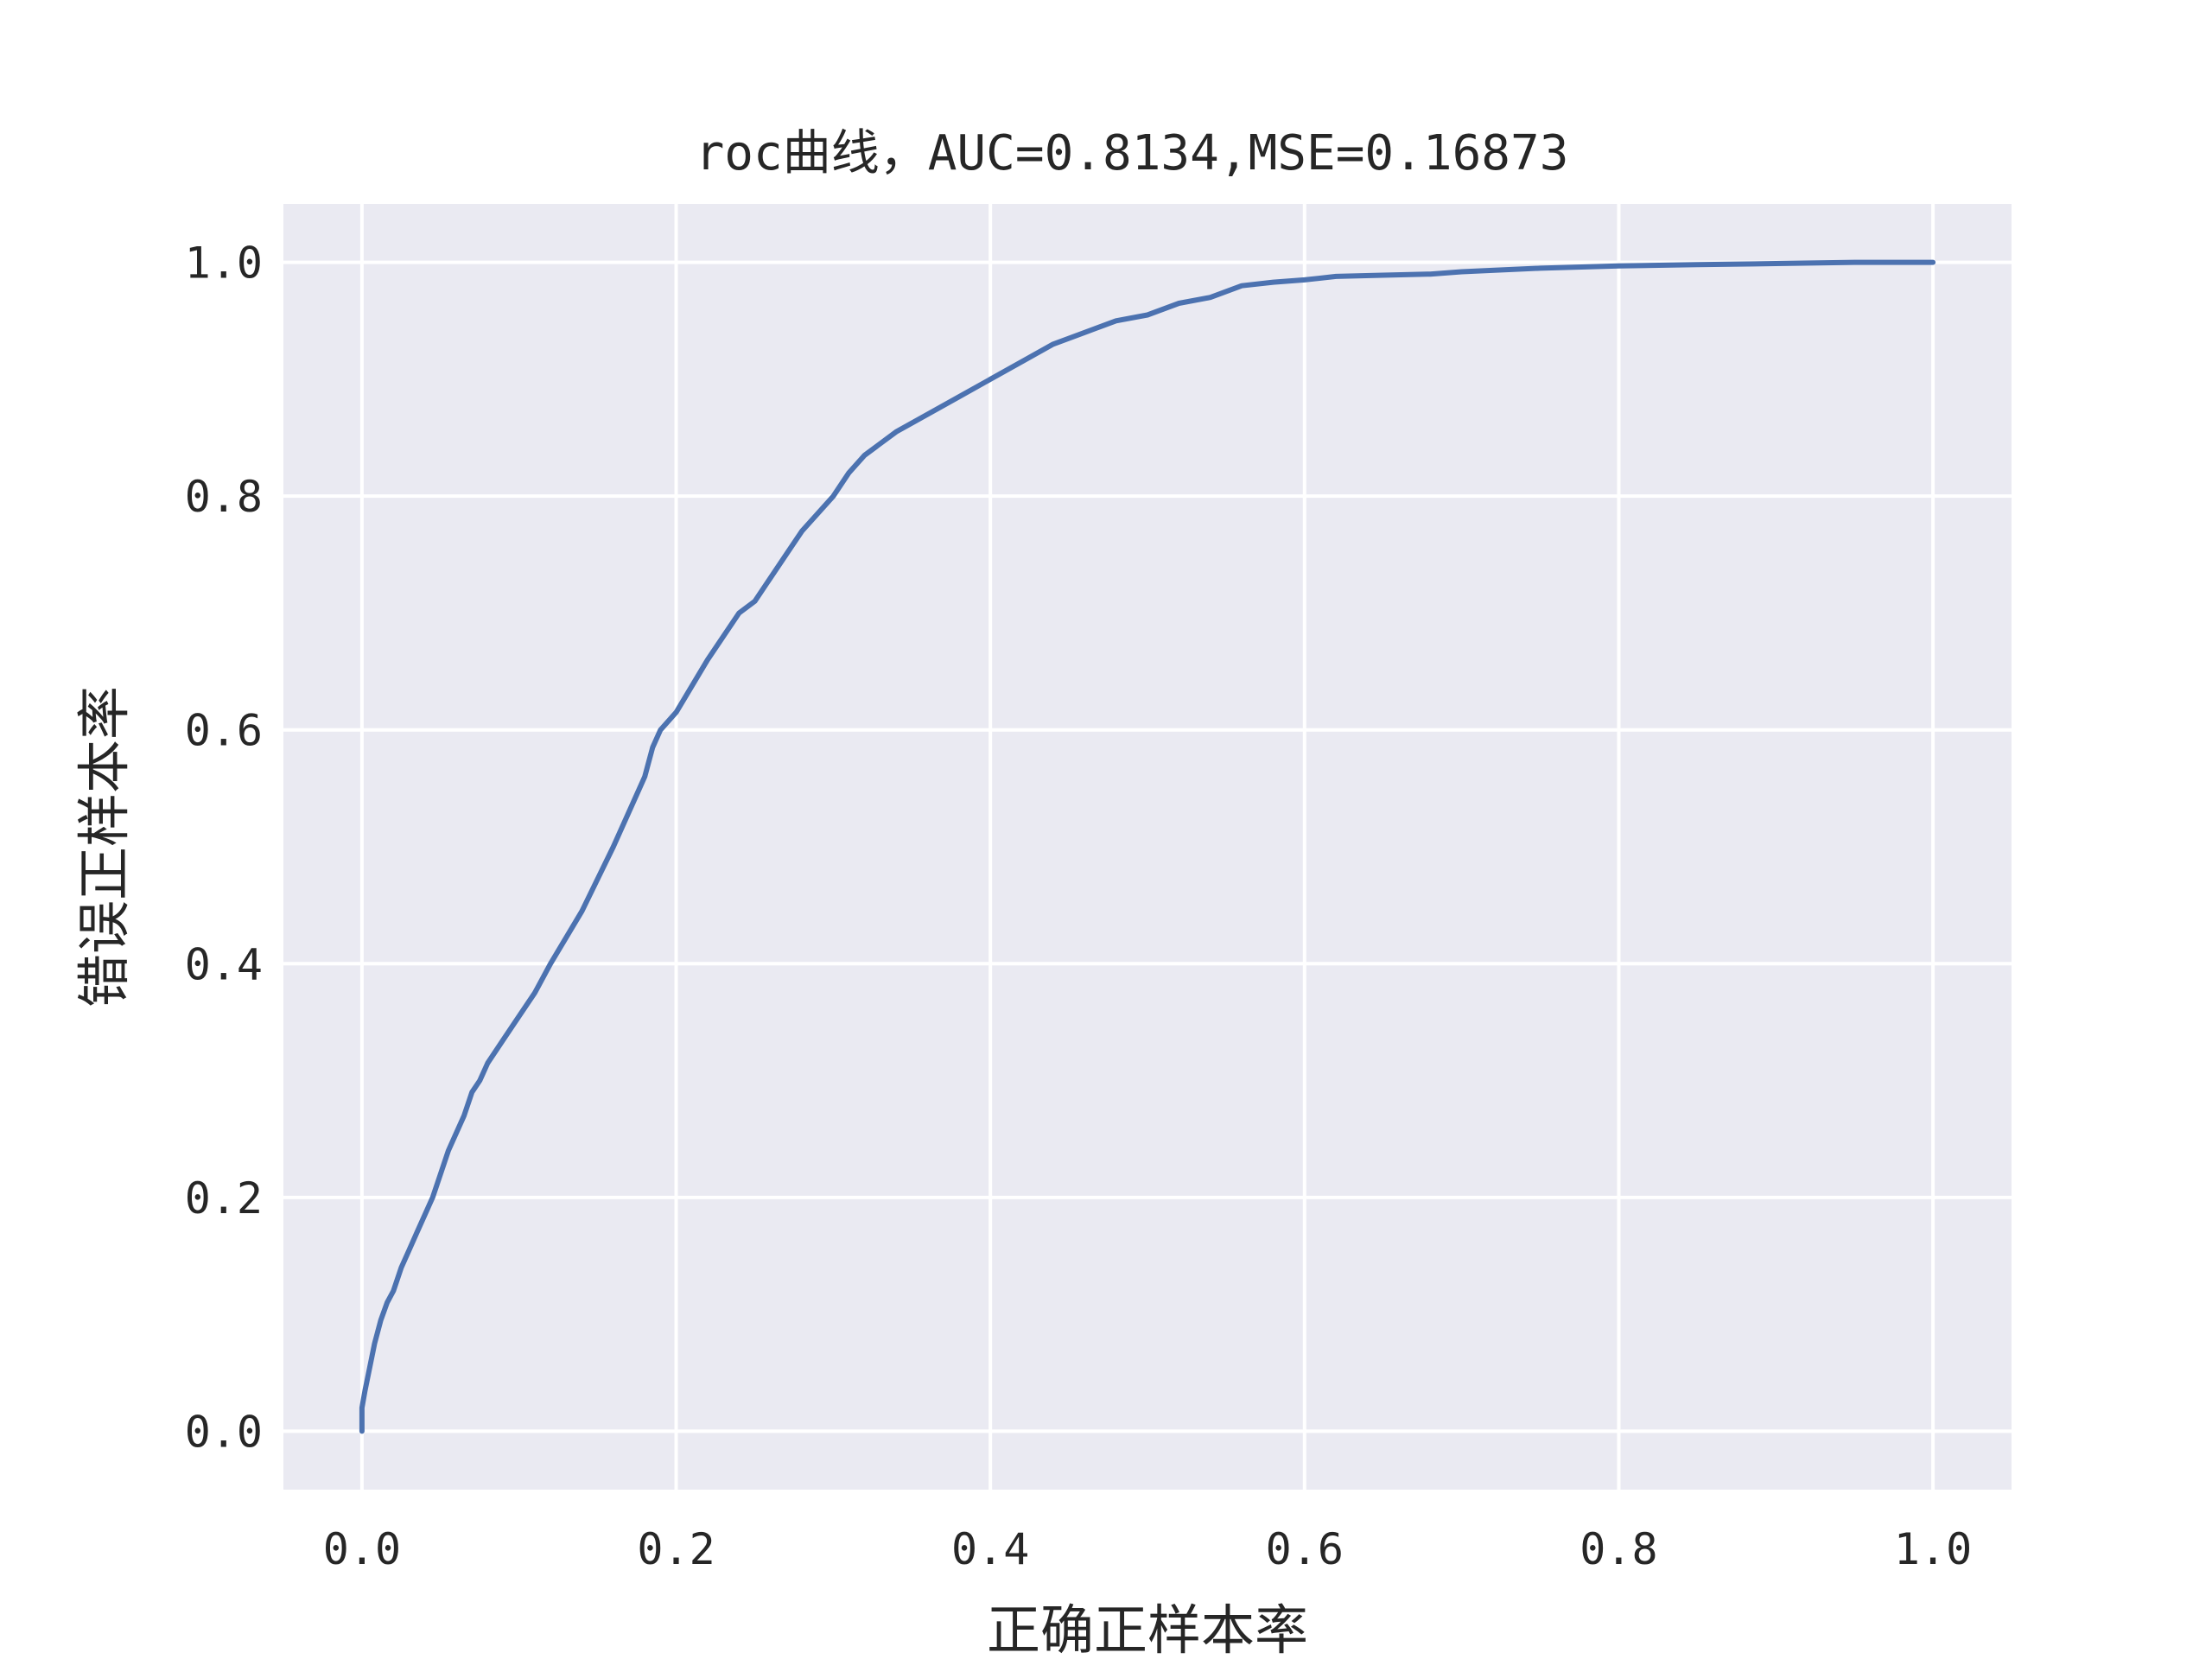  What do you see at coordinates (1147, 1629) in the screenshot?
I see `x-axis-label: 正确正样本率` at bounding box center [1147, 1629].